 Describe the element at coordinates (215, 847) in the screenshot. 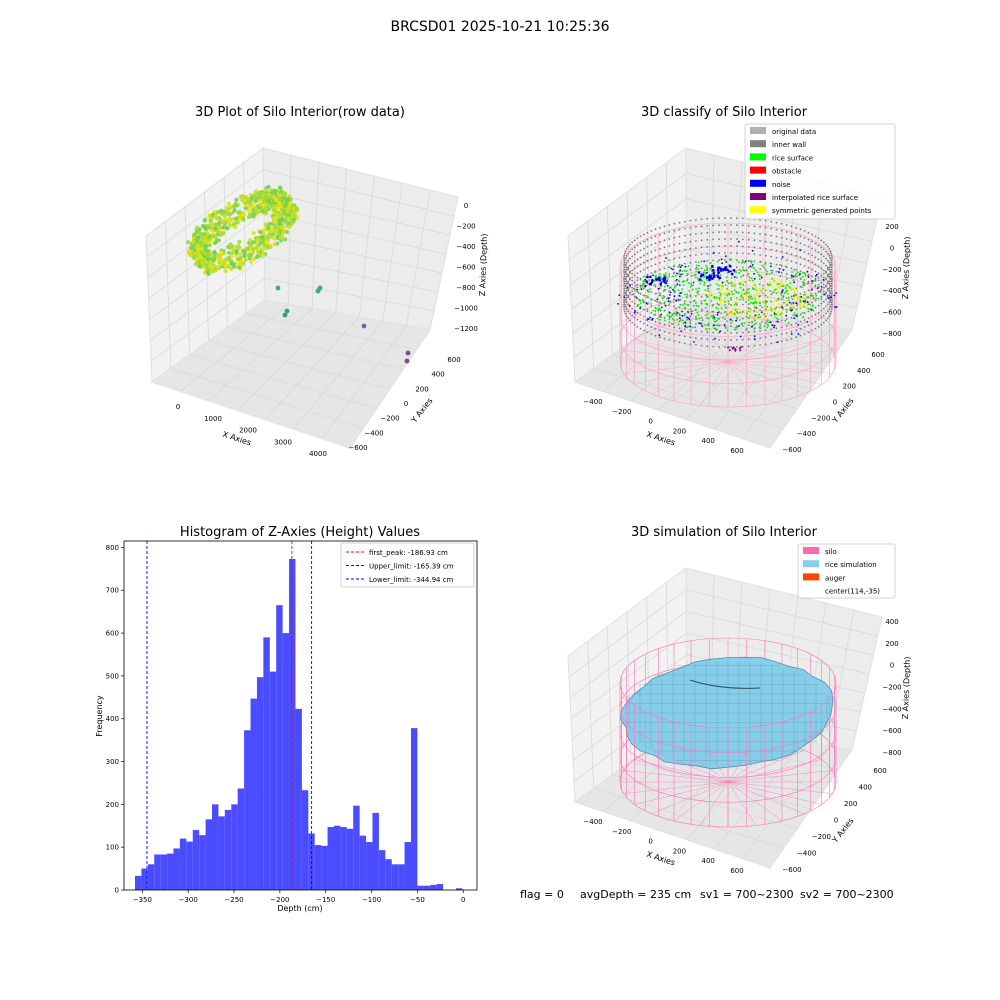

I see `histogram-bar` at that location.